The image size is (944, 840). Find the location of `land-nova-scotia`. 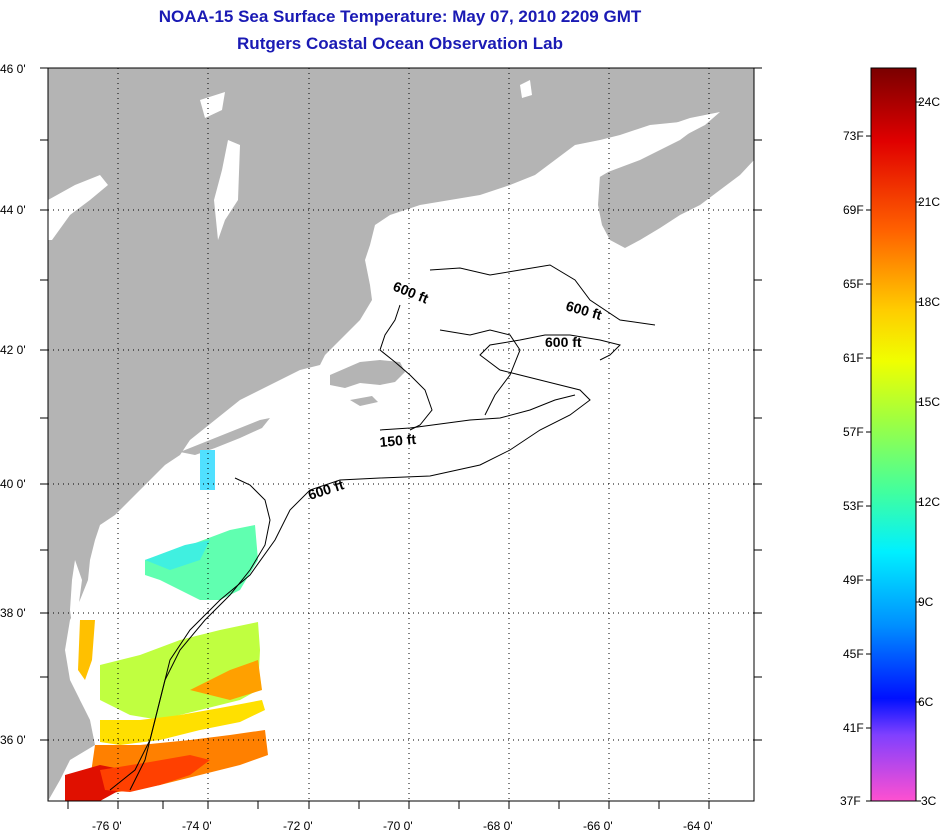

land-nova-scotia is located at coordinates (676, 170).